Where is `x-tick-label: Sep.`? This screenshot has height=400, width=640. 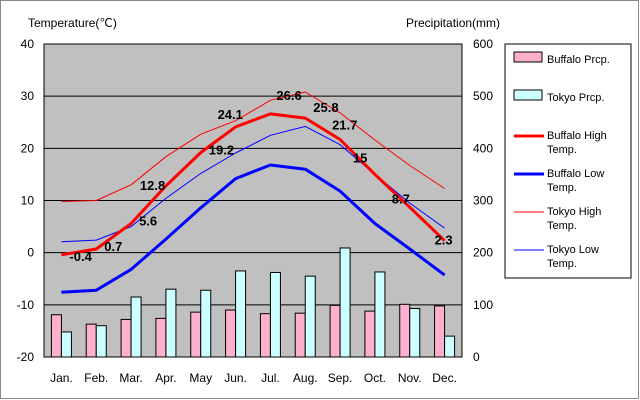
x-tick-label: Sep. is located at coordinates (340, 378).